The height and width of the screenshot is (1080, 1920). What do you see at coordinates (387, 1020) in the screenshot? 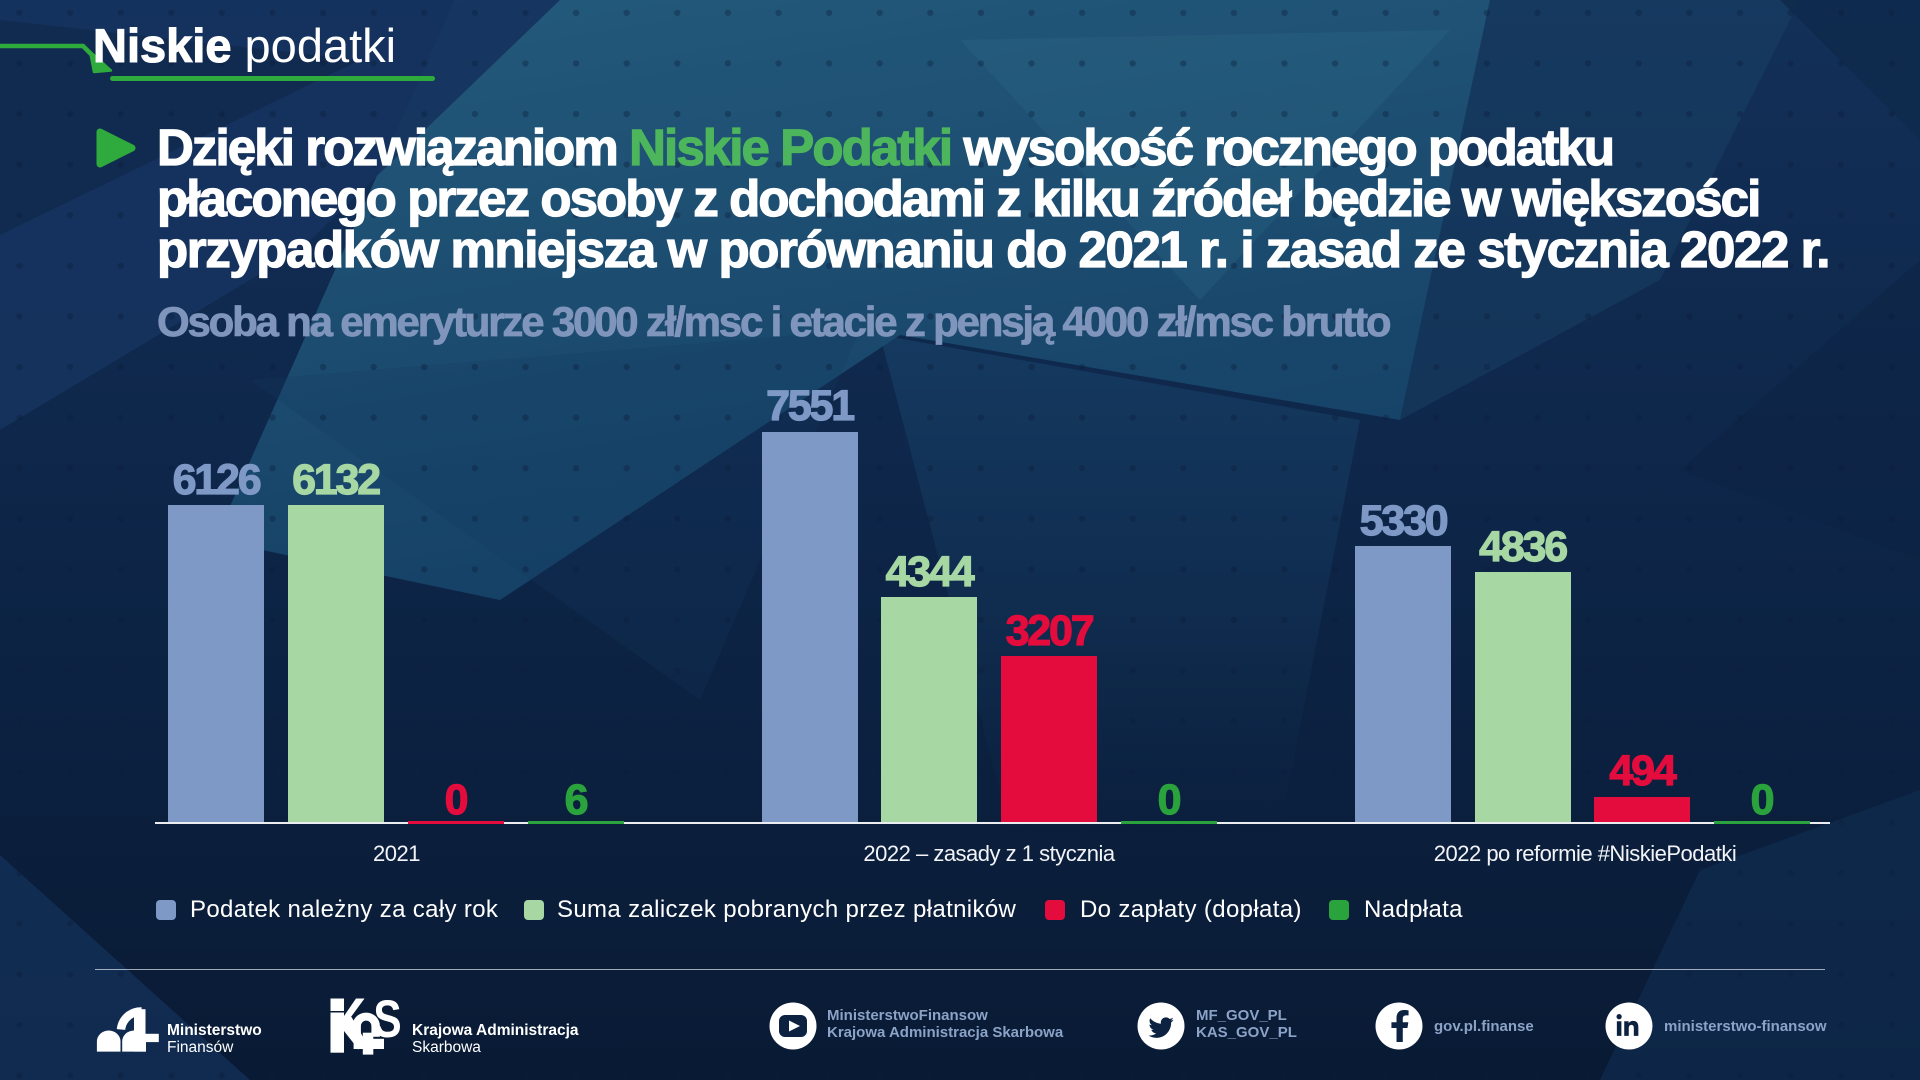
I see `svg-text: S` at bounding box center [387, 1020].